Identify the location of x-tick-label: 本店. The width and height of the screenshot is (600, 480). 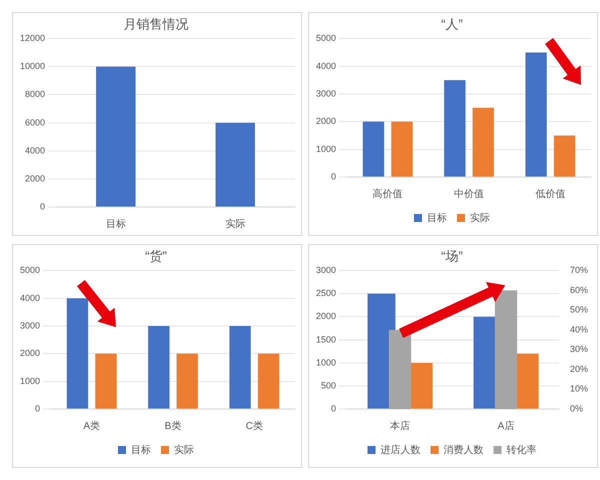
(400, 426).